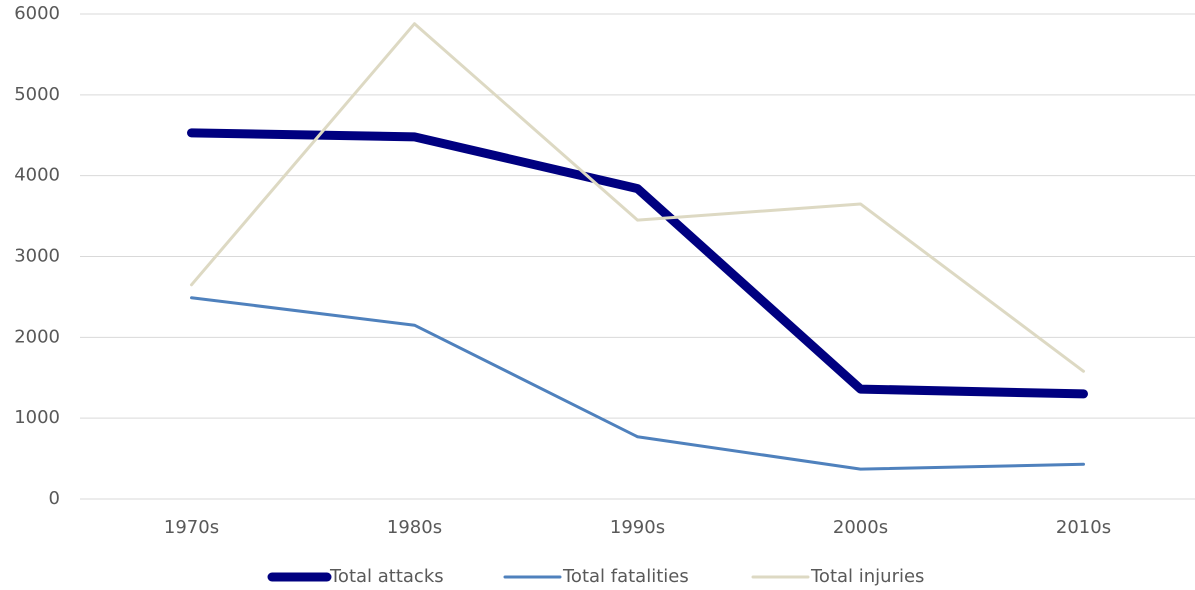 This screenshot has width=1195, height=590. What do you see at coordinates (867, 576) in the screenshot?
I see `legend-label: Total injuries` at bounding box center [867, 576].